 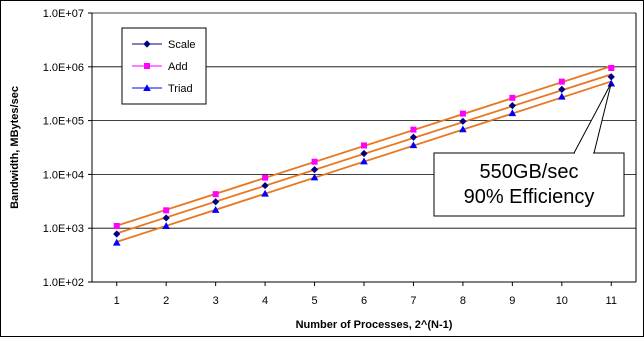 I want to click on legend-label-scale: Scale, so click(x=182, y=45).